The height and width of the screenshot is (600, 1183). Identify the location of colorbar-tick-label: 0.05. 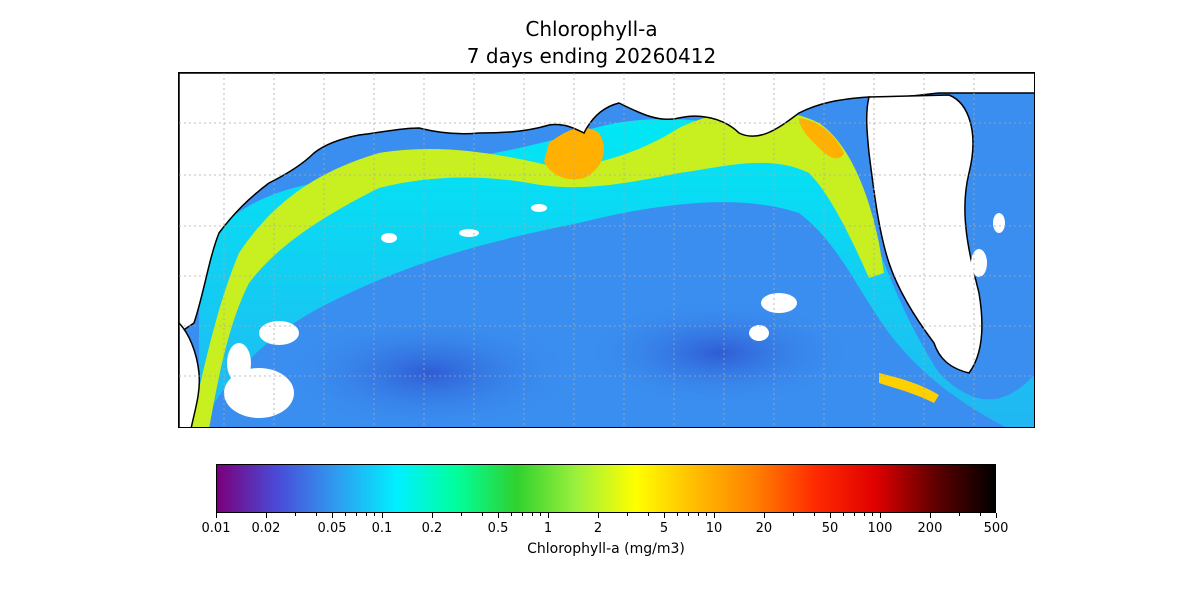
(332, 528).